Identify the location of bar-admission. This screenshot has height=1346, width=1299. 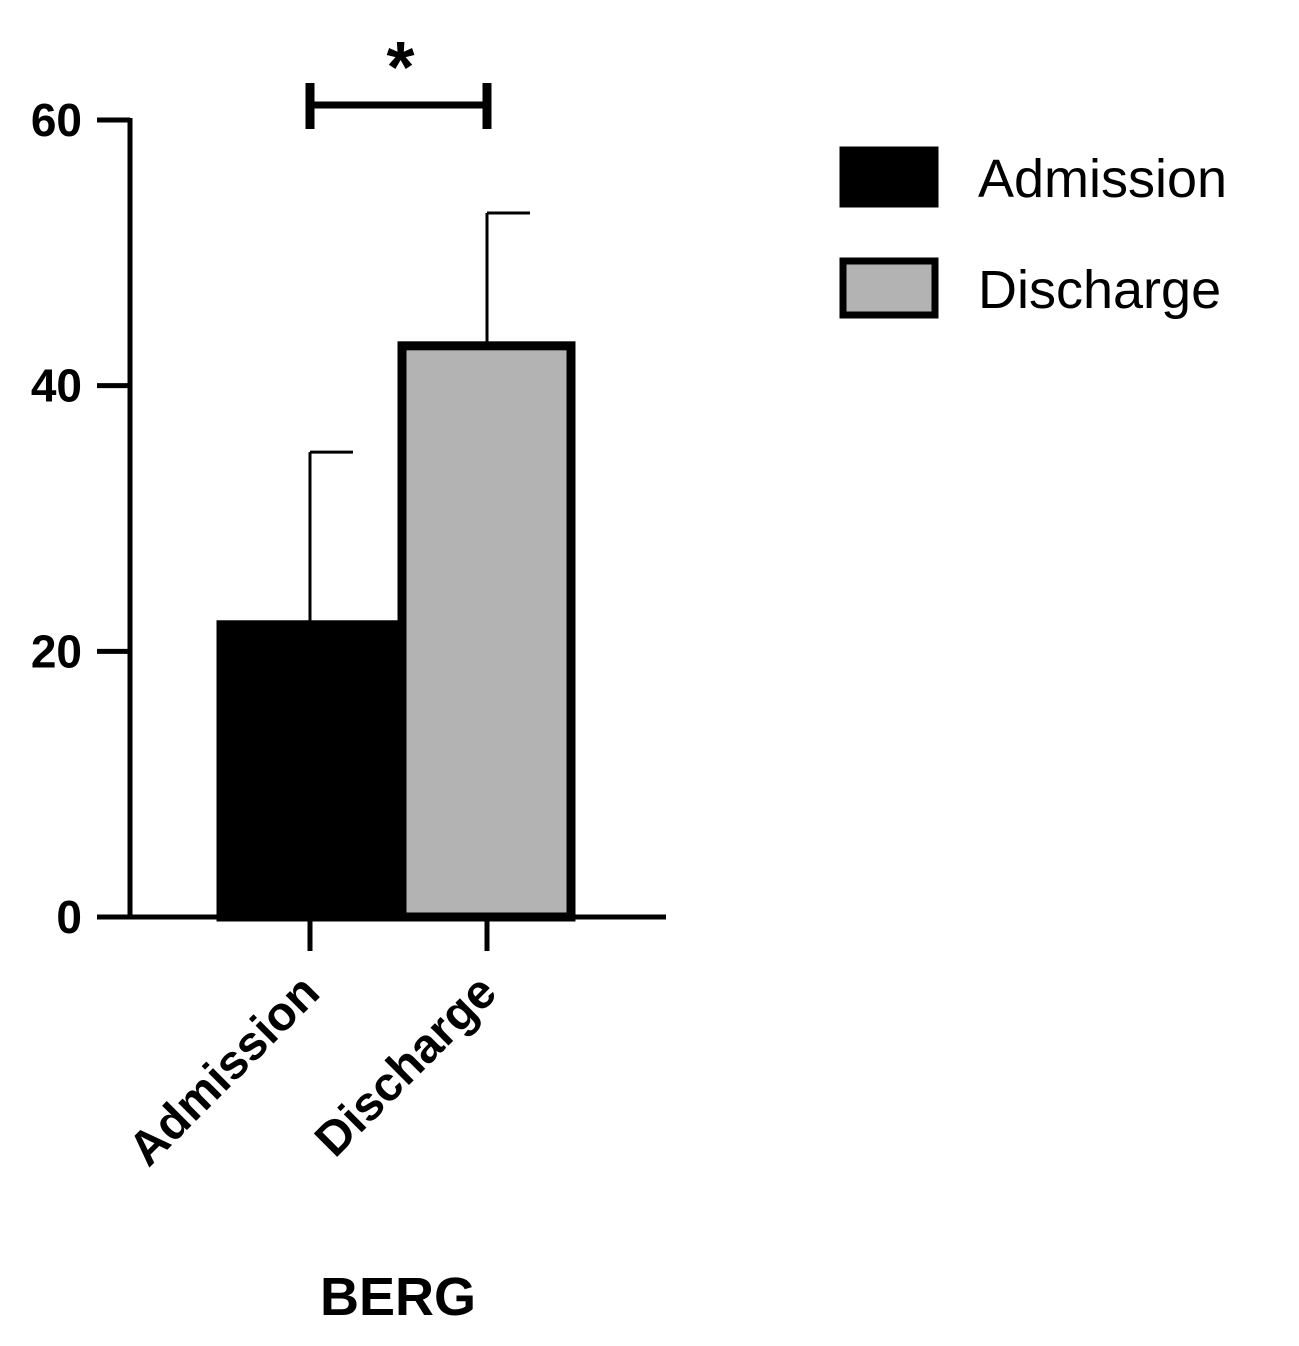
(313, 771).